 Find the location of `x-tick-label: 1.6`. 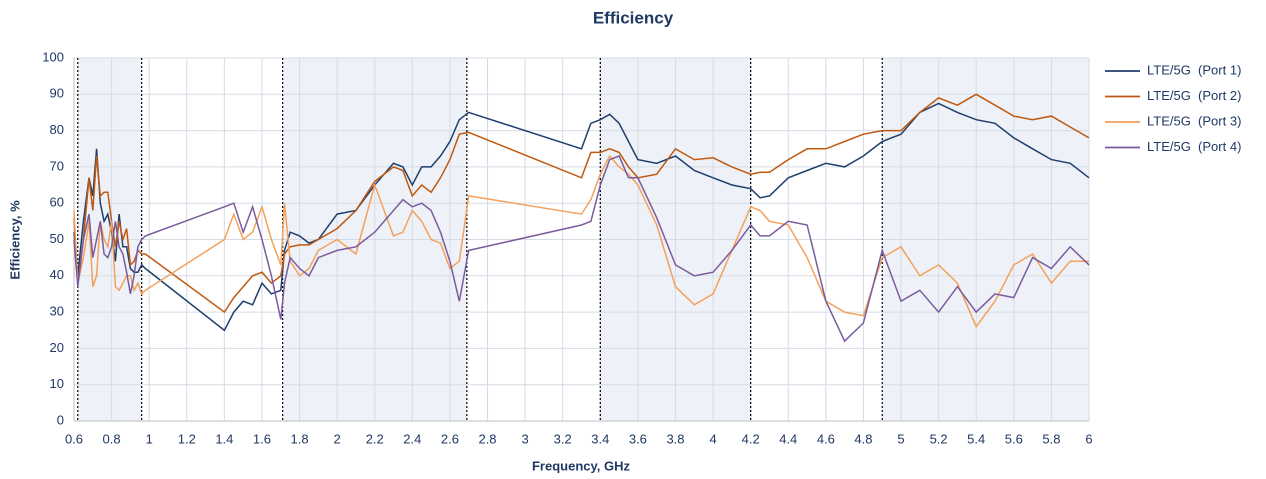

x-tick-label: 1.6 is located at coordinates (262, 438).